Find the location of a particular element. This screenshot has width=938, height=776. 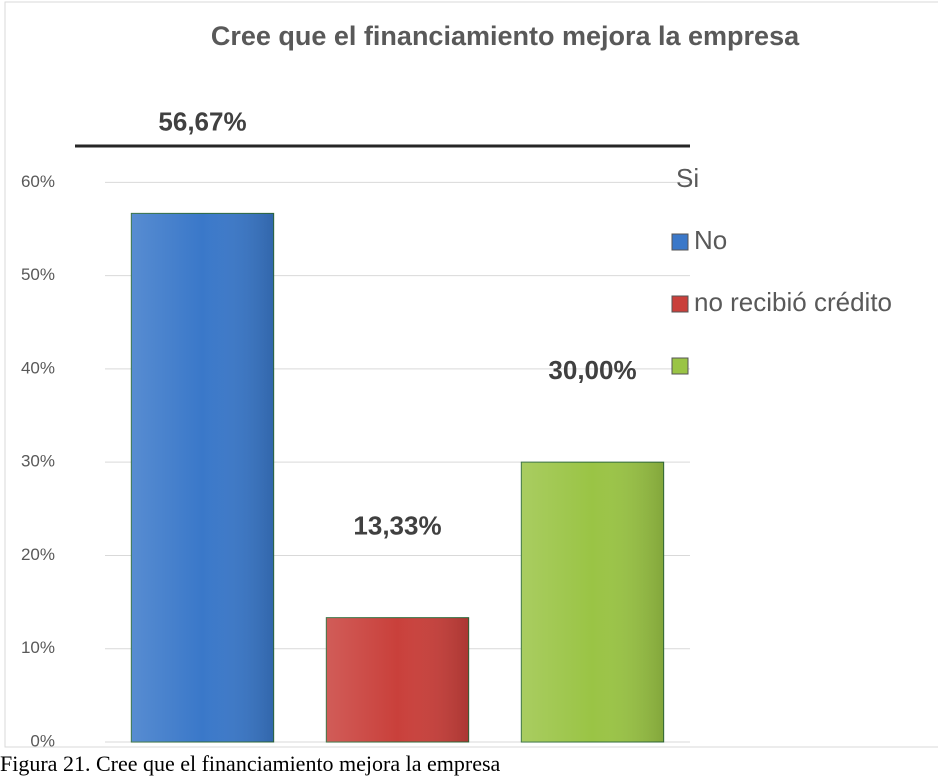

y-tick-label: 0% is located at coordinates (42, 740).